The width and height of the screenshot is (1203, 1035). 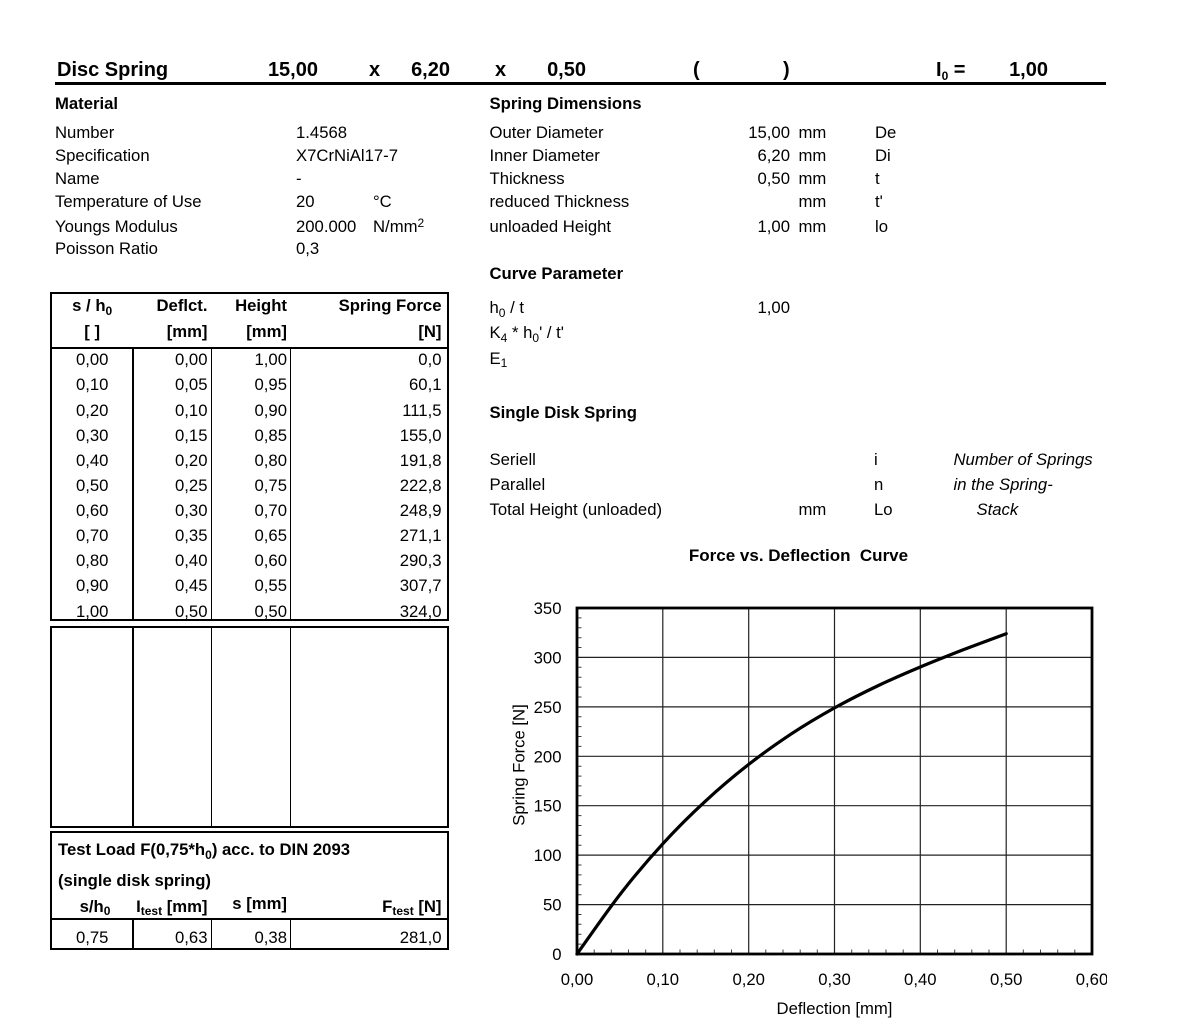 What do you see at coordinates (663, 979) in the screenshot?
I see `svg-text: 0,10` at bounding box center [663, 979].